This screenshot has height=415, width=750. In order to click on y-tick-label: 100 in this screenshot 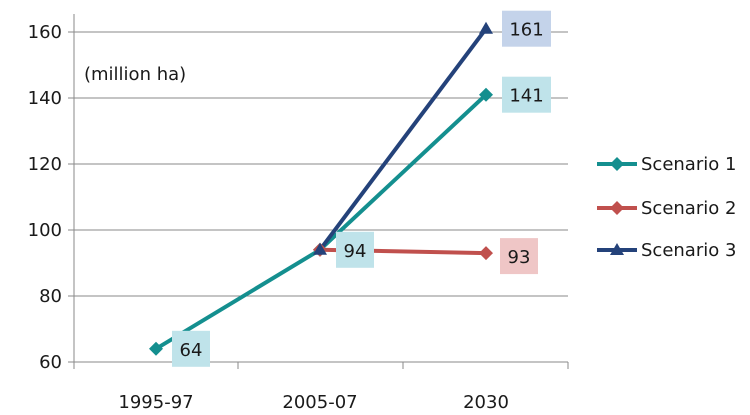, I will do `click(45, 230)`.